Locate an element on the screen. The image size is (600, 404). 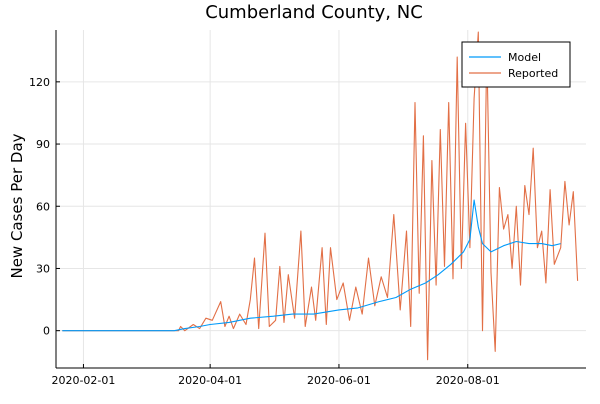
y-tick-label: 120 is located at coordinates (39, 82).